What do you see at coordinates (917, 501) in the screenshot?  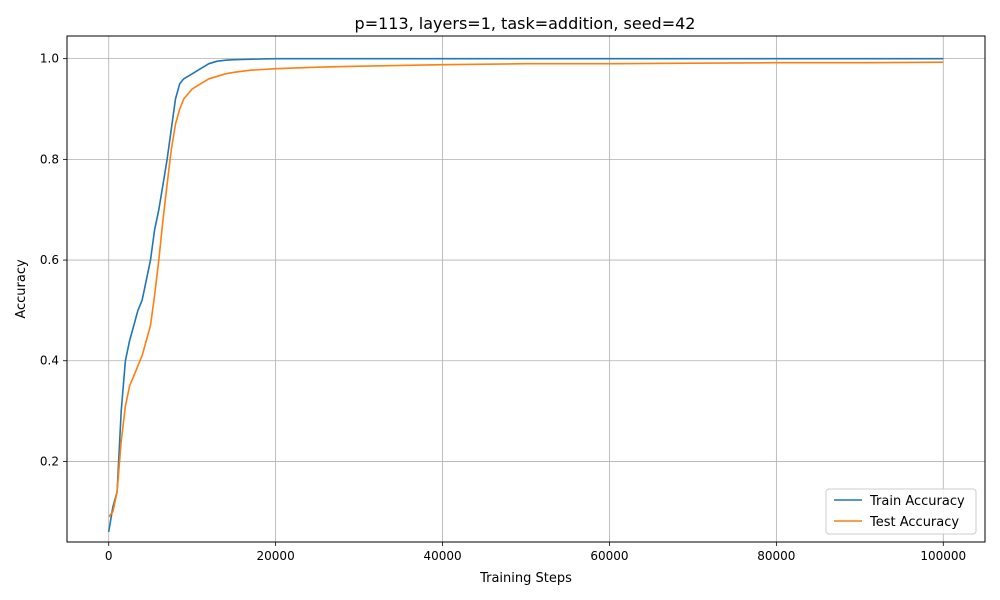 I see `legend-label-train: Train Accuracy` at bounding box center [917, 501].